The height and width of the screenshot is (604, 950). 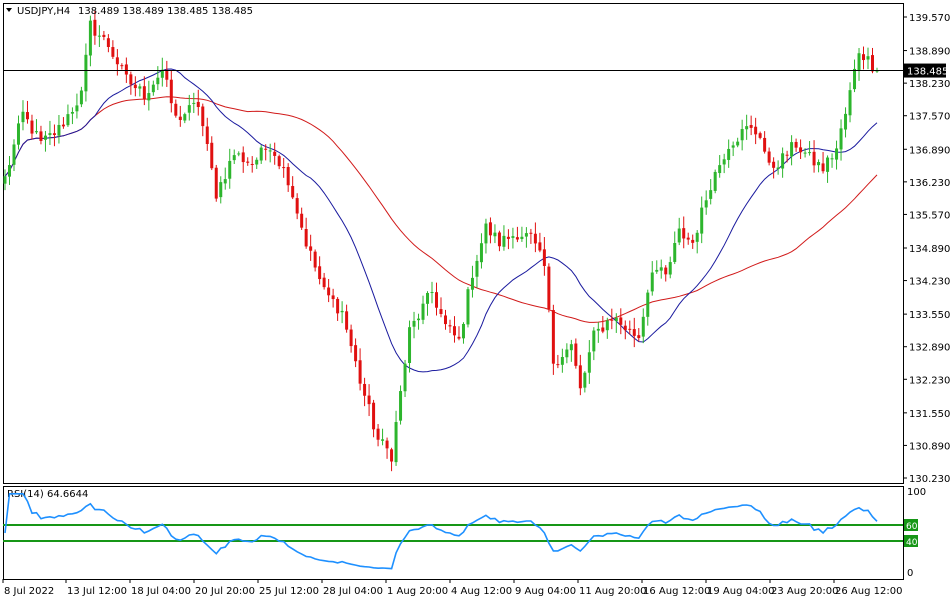 What do you see at coordinates (929, 18) in the screenshot?
I see `price-tick-label: 139.570` at bounding box center [929, 18].